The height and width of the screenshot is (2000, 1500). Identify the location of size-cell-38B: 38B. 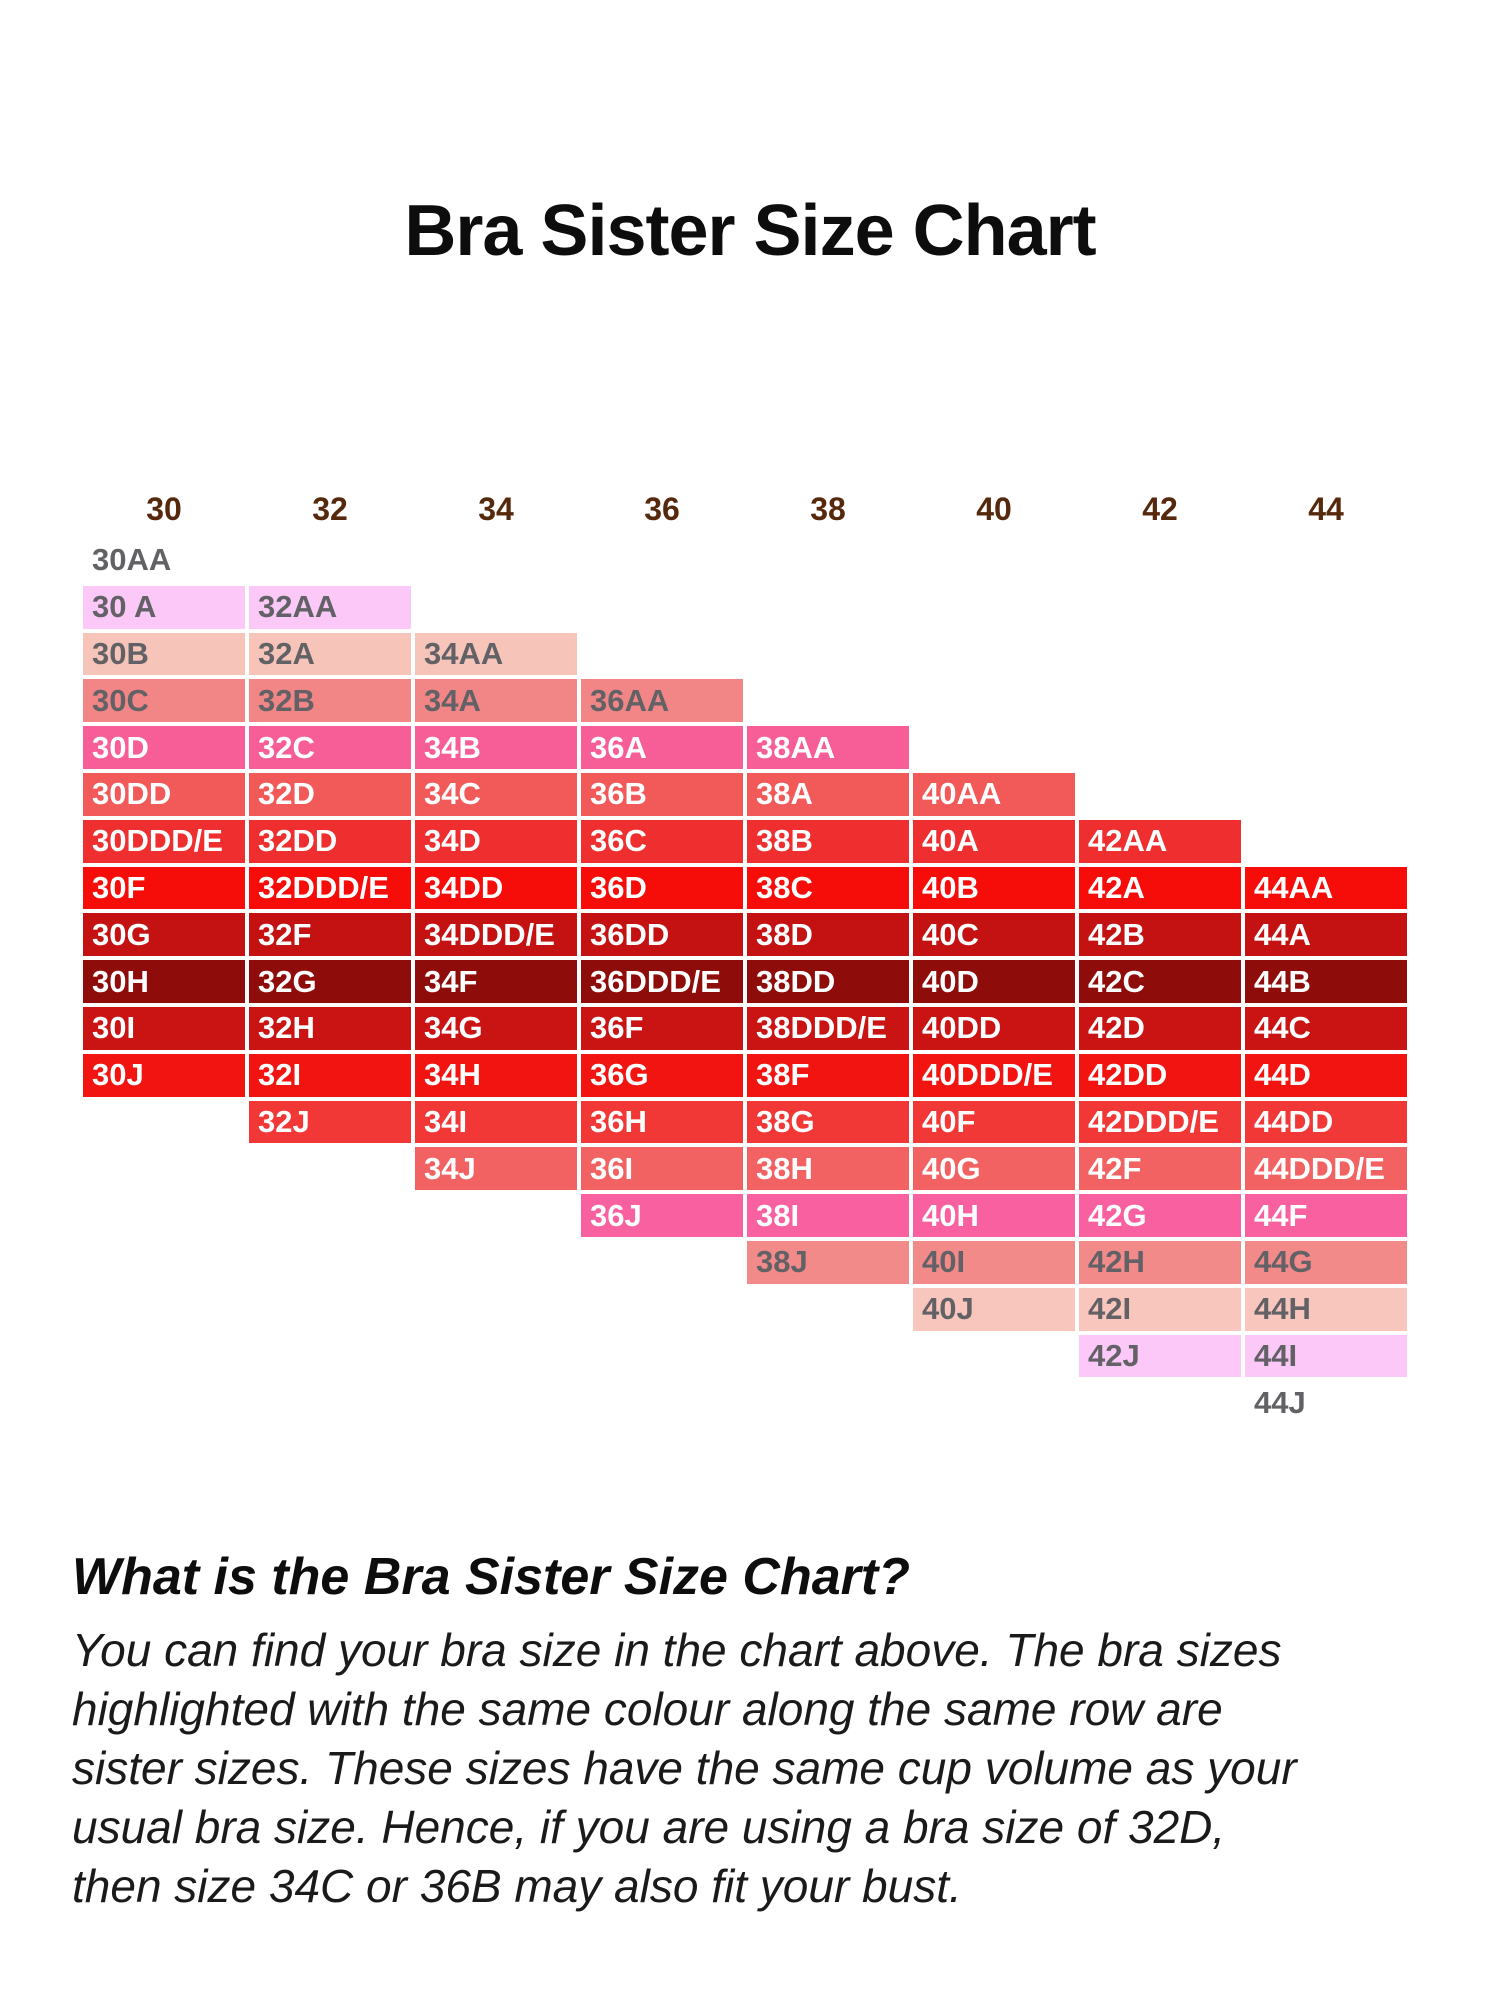
(828, 841).